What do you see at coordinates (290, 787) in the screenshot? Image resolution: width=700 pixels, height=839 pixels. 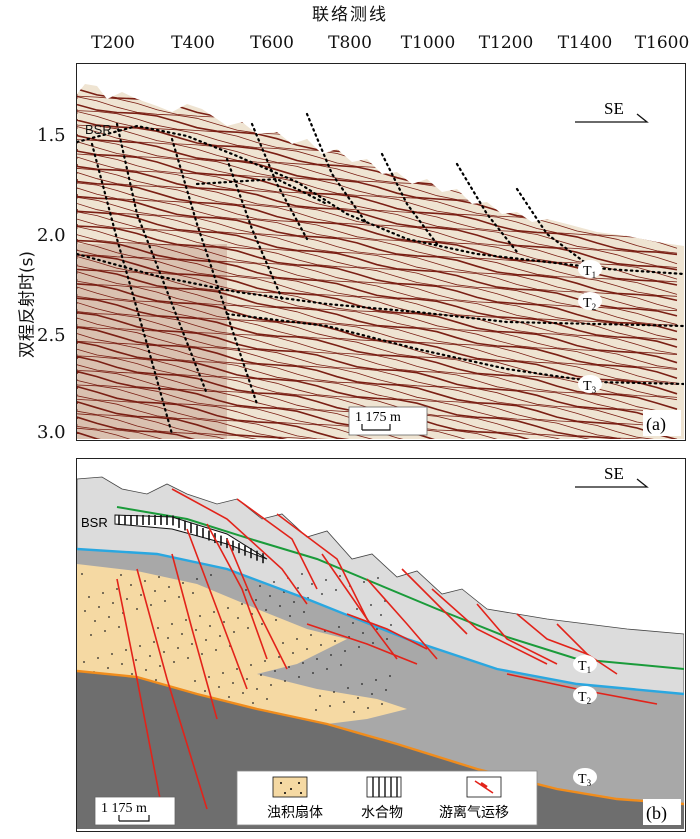 I see `legend-turbidite-swatch` at bounding box center [290, 787].